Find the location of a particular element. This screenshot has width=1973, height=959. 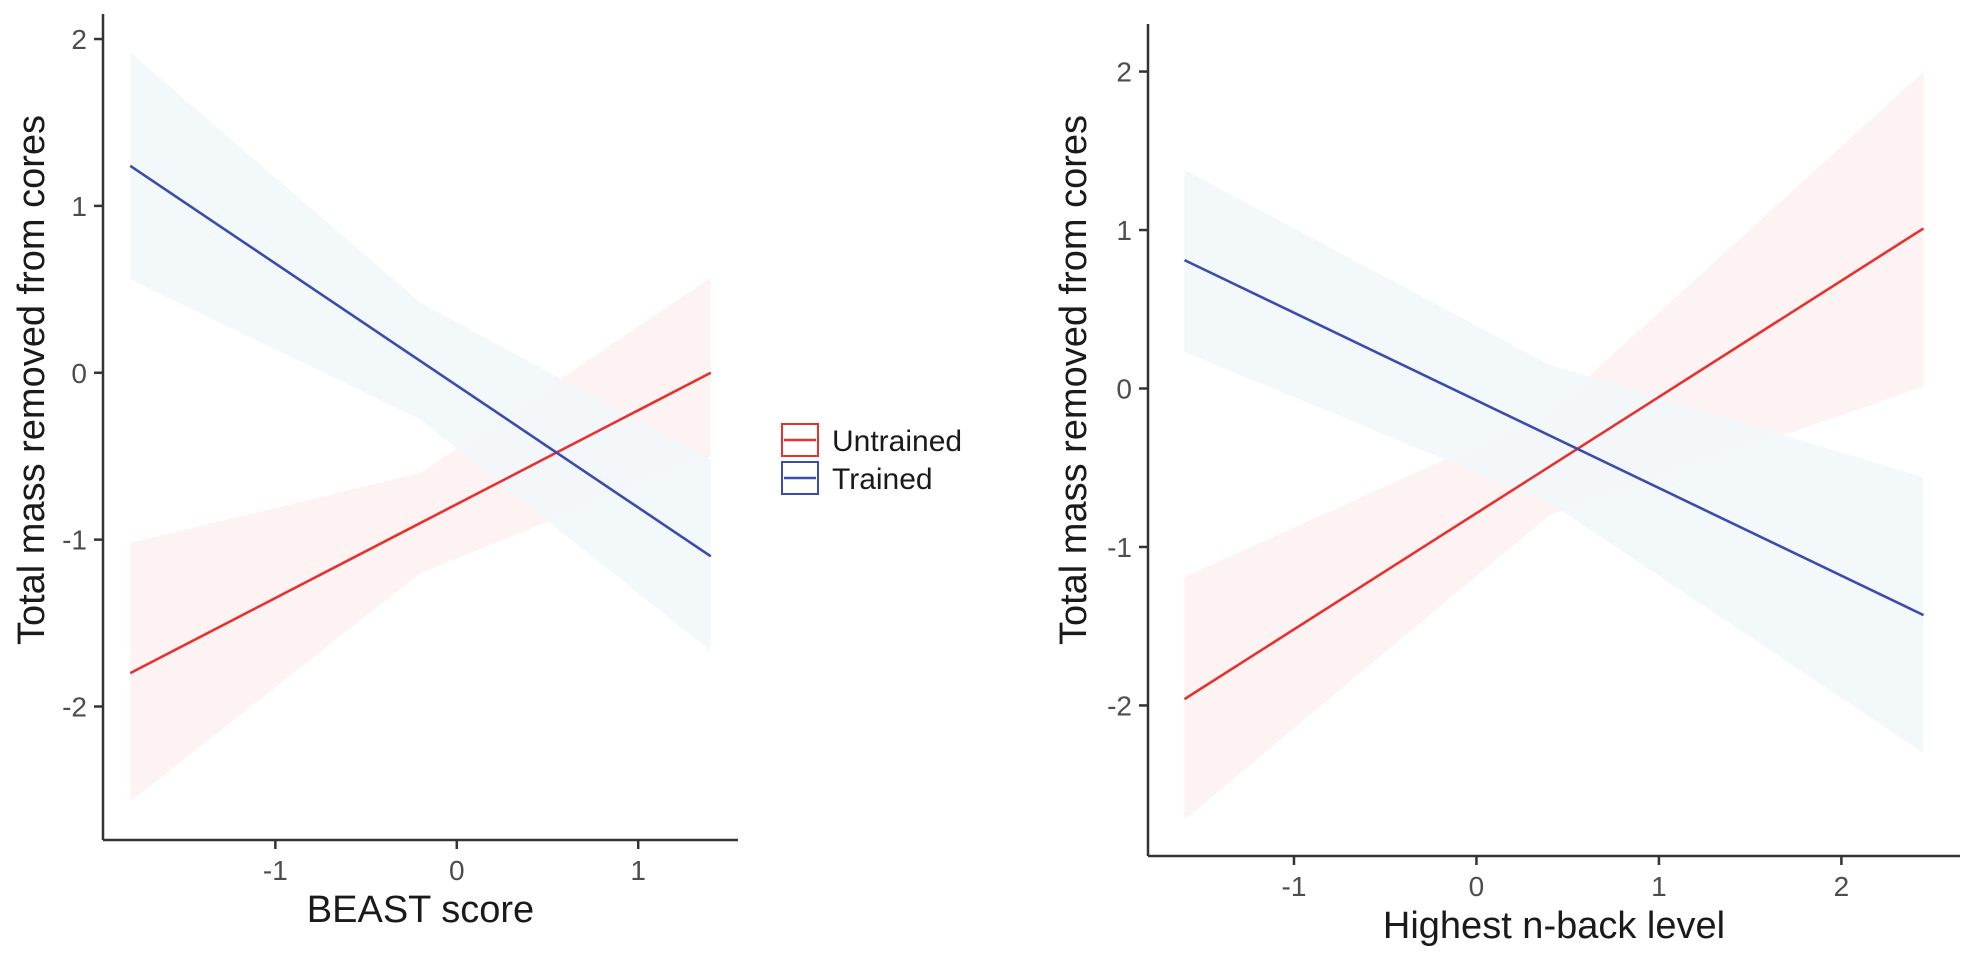

legend-label: Trained is located at coordinates (882, 479).